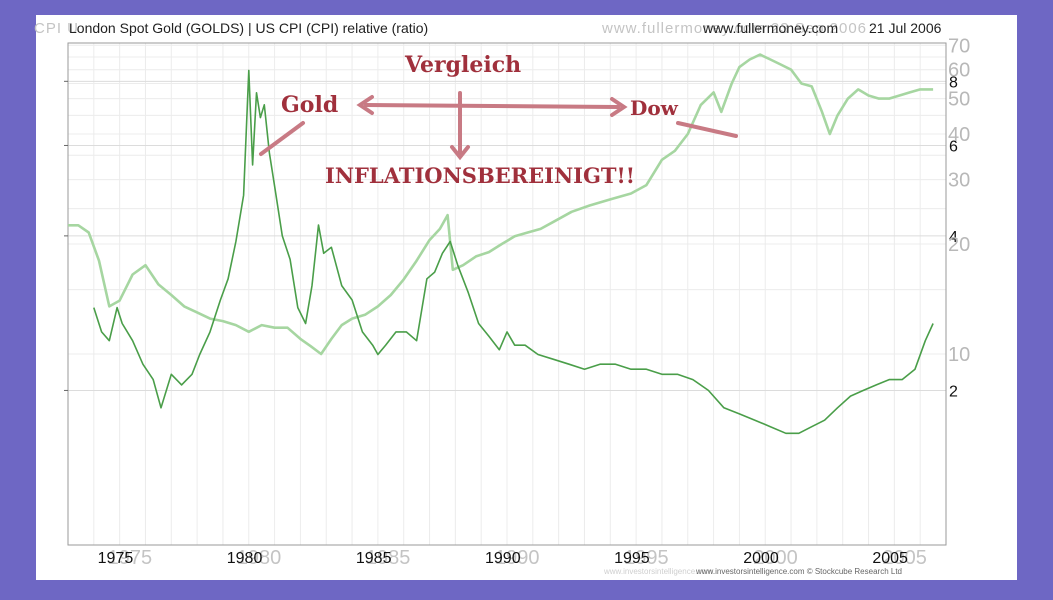 Image resolution: width=1053 pixels, height=600 pixels. Describe the element at coordinates (282, 138) in the screenshot. I see `gold-pointer` at that location.